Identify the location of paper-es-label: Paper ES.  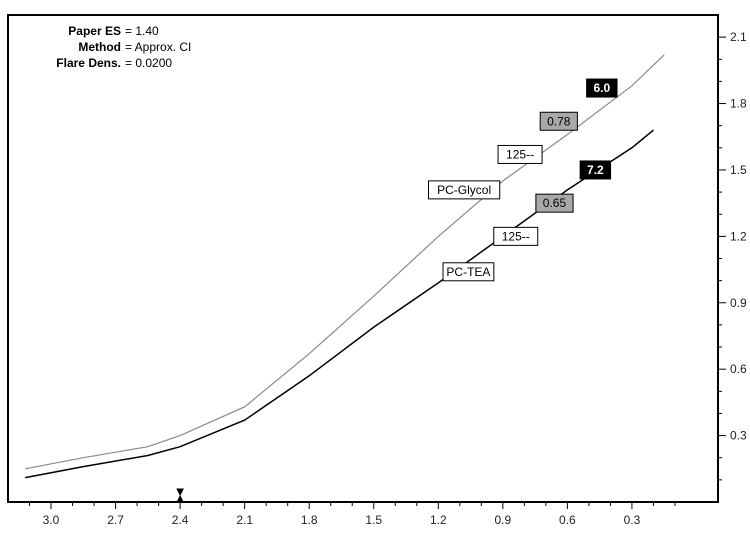
(94, 31).